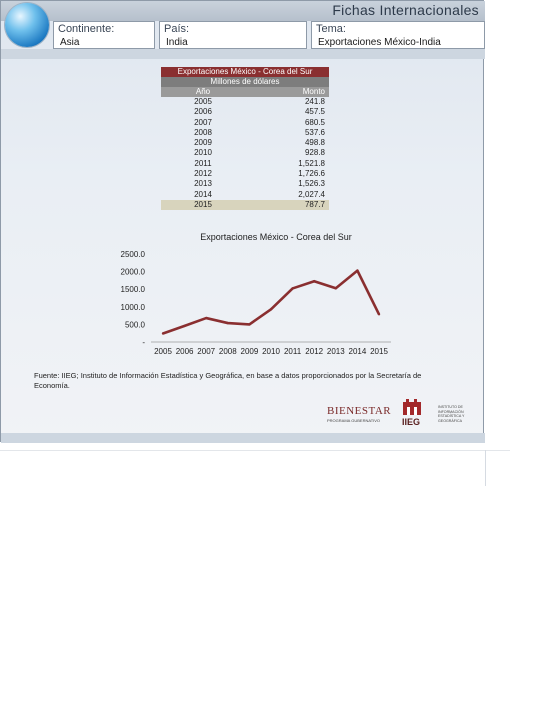  What do you see at coordinates (314, 153) in the screenshot?
I see `table-cell-amount: 928.8` at bounding box center [314, 153].